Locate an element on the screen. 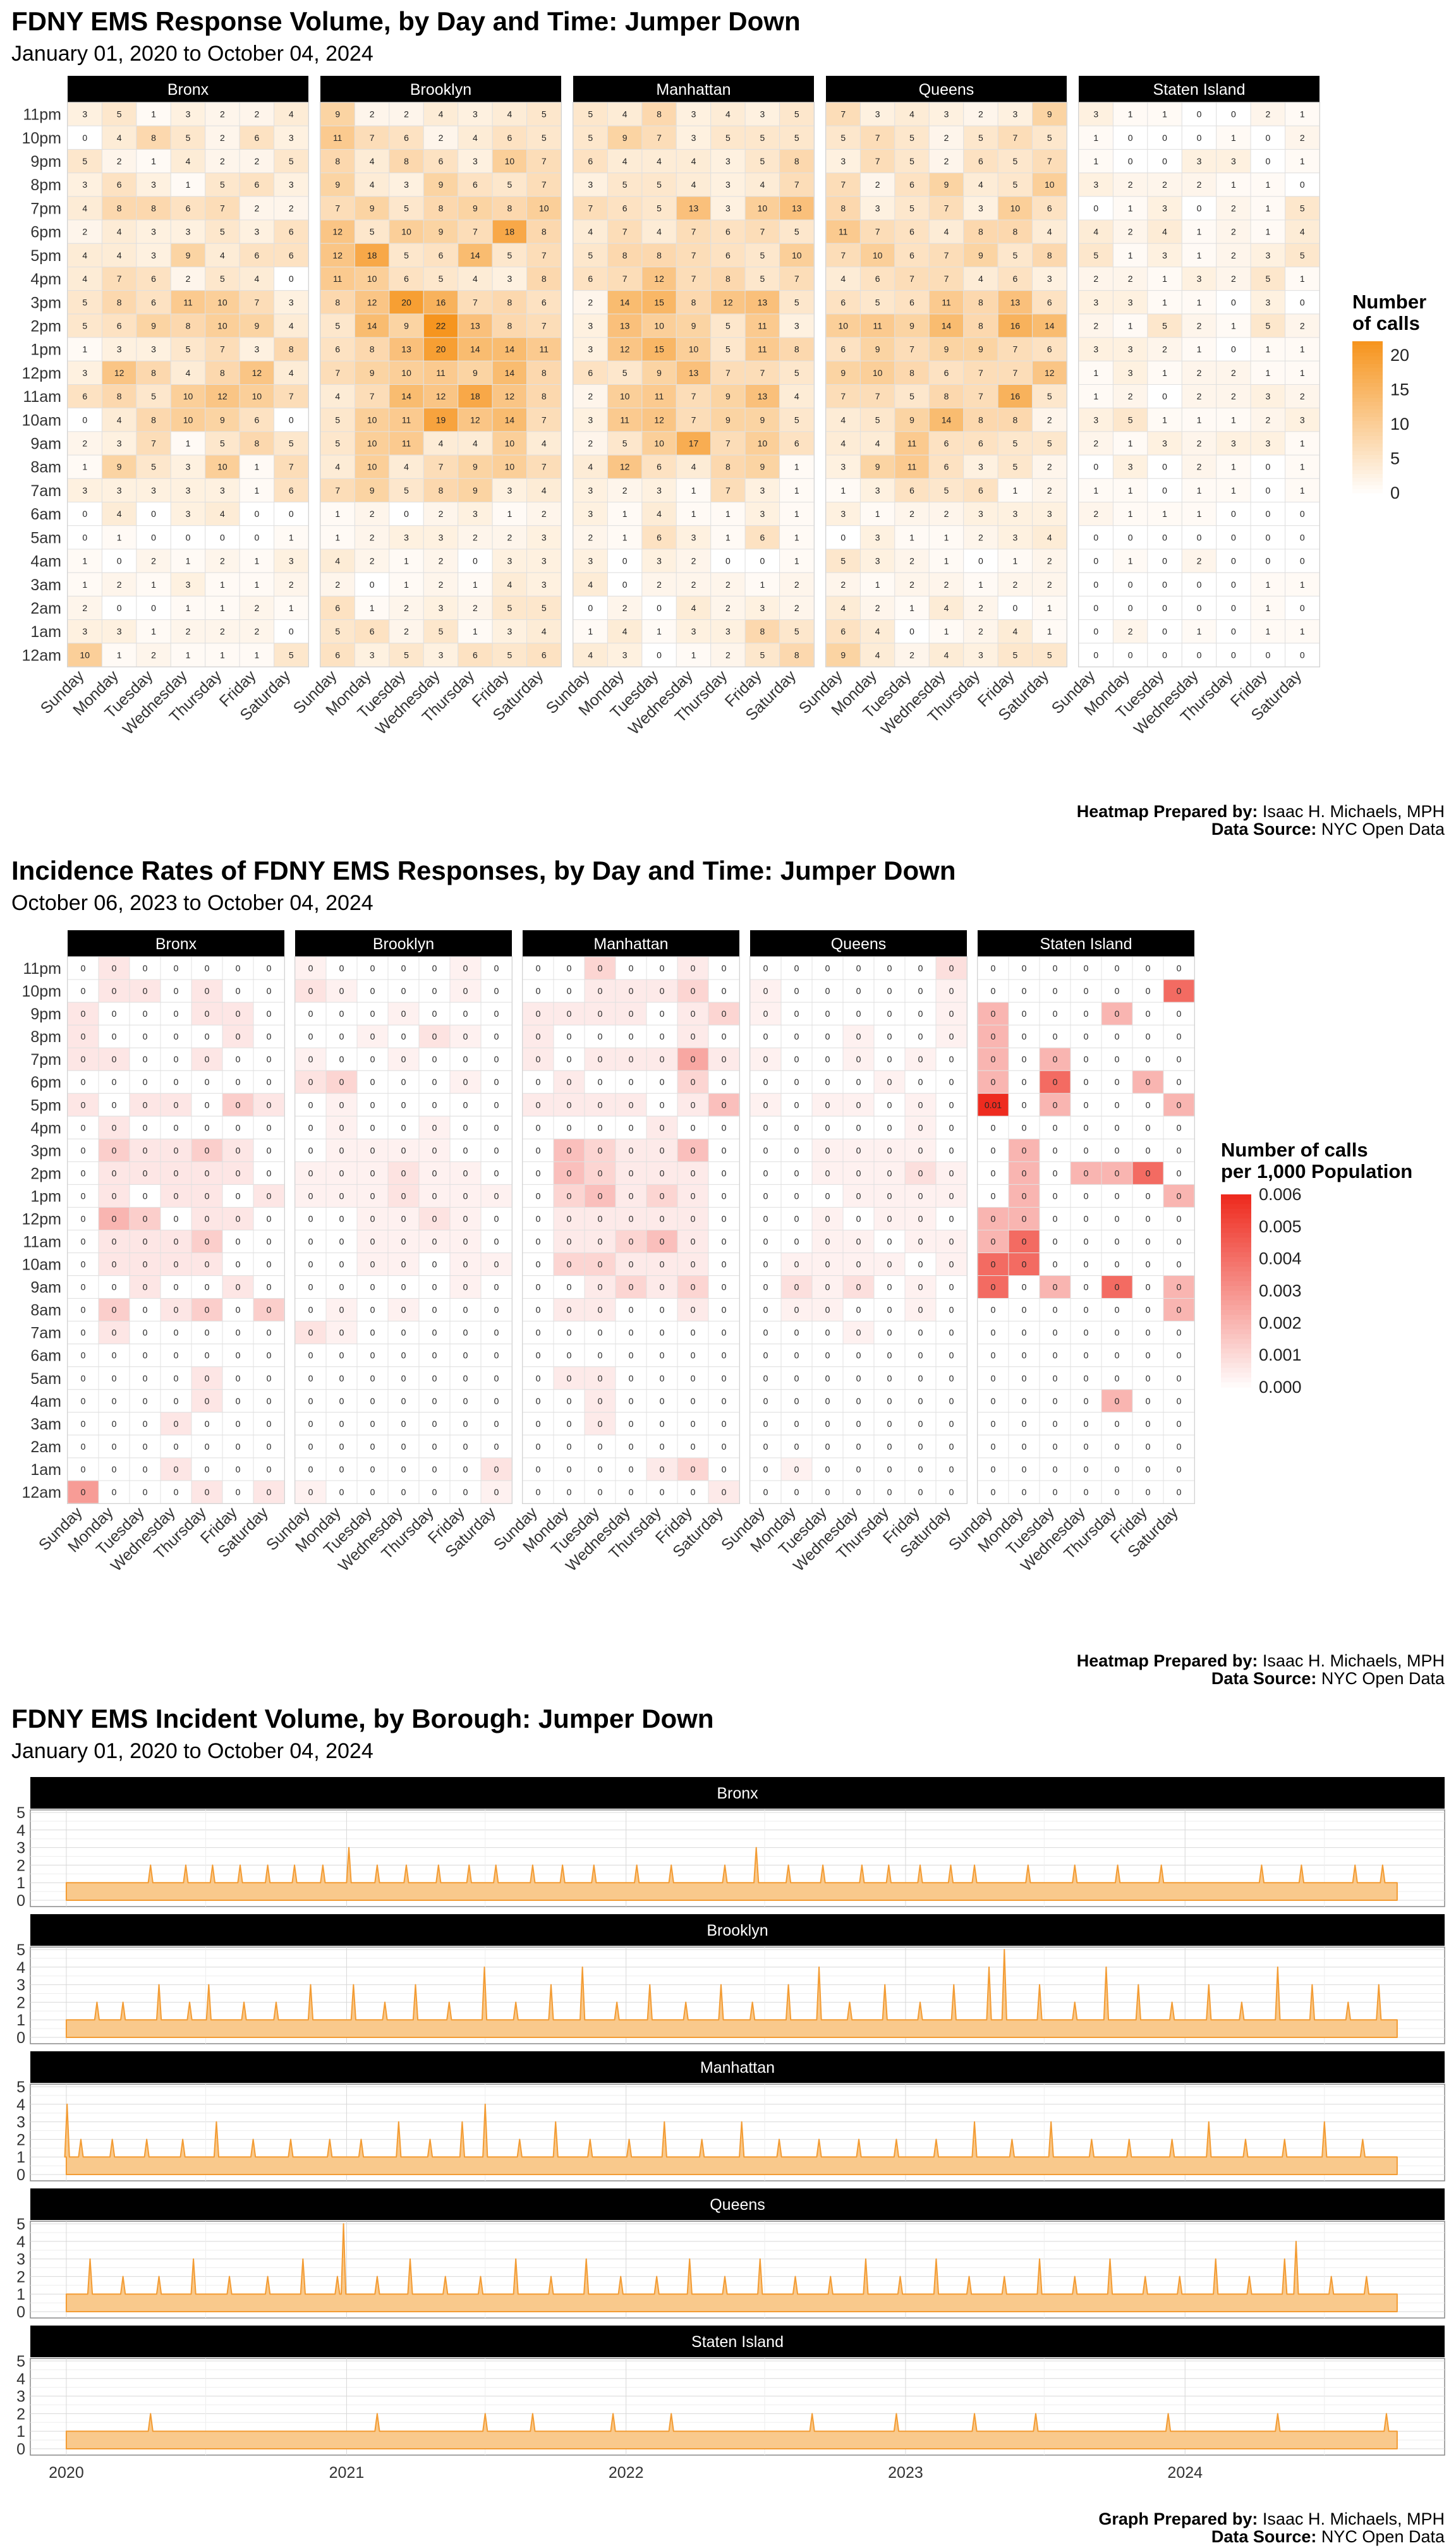 The image size is (1456, 2548). facet-label: Staten Island is located at coordinates (1199, 90).